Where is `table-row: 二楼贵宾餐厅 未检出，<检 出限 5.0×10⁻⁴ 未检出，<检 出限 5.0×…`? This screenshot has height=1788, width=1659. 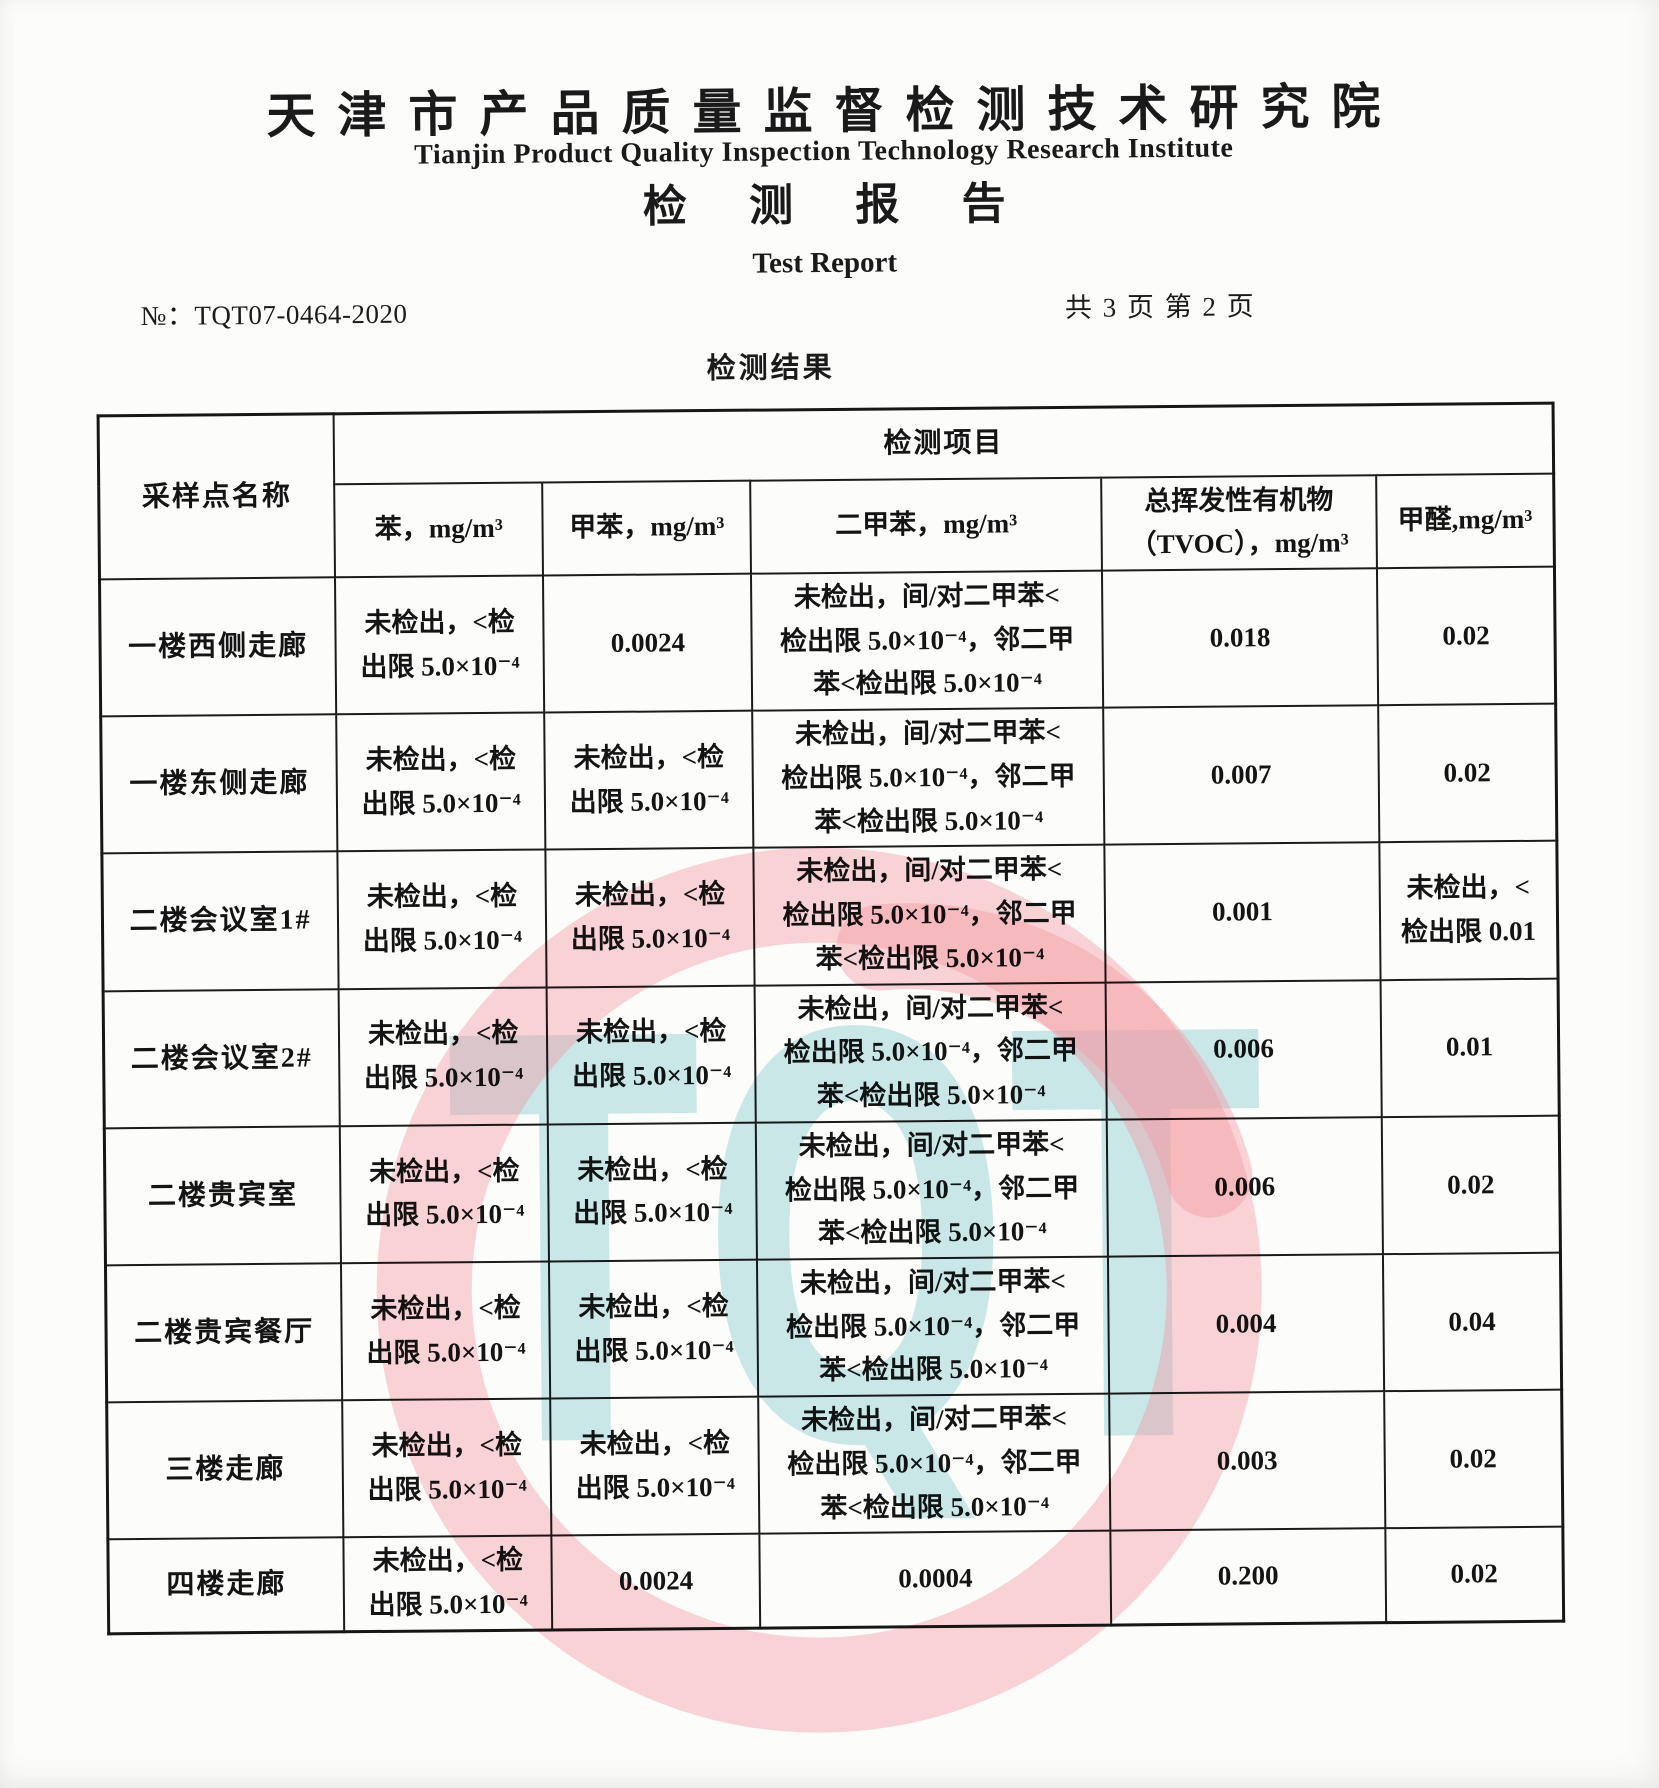 table-row: 二楼贵宾餐厅 未检出，<检 出限 5.0×10⁻⁴ 未检出，<检 出限 5.0×… is located at coordinates (833, 1327).